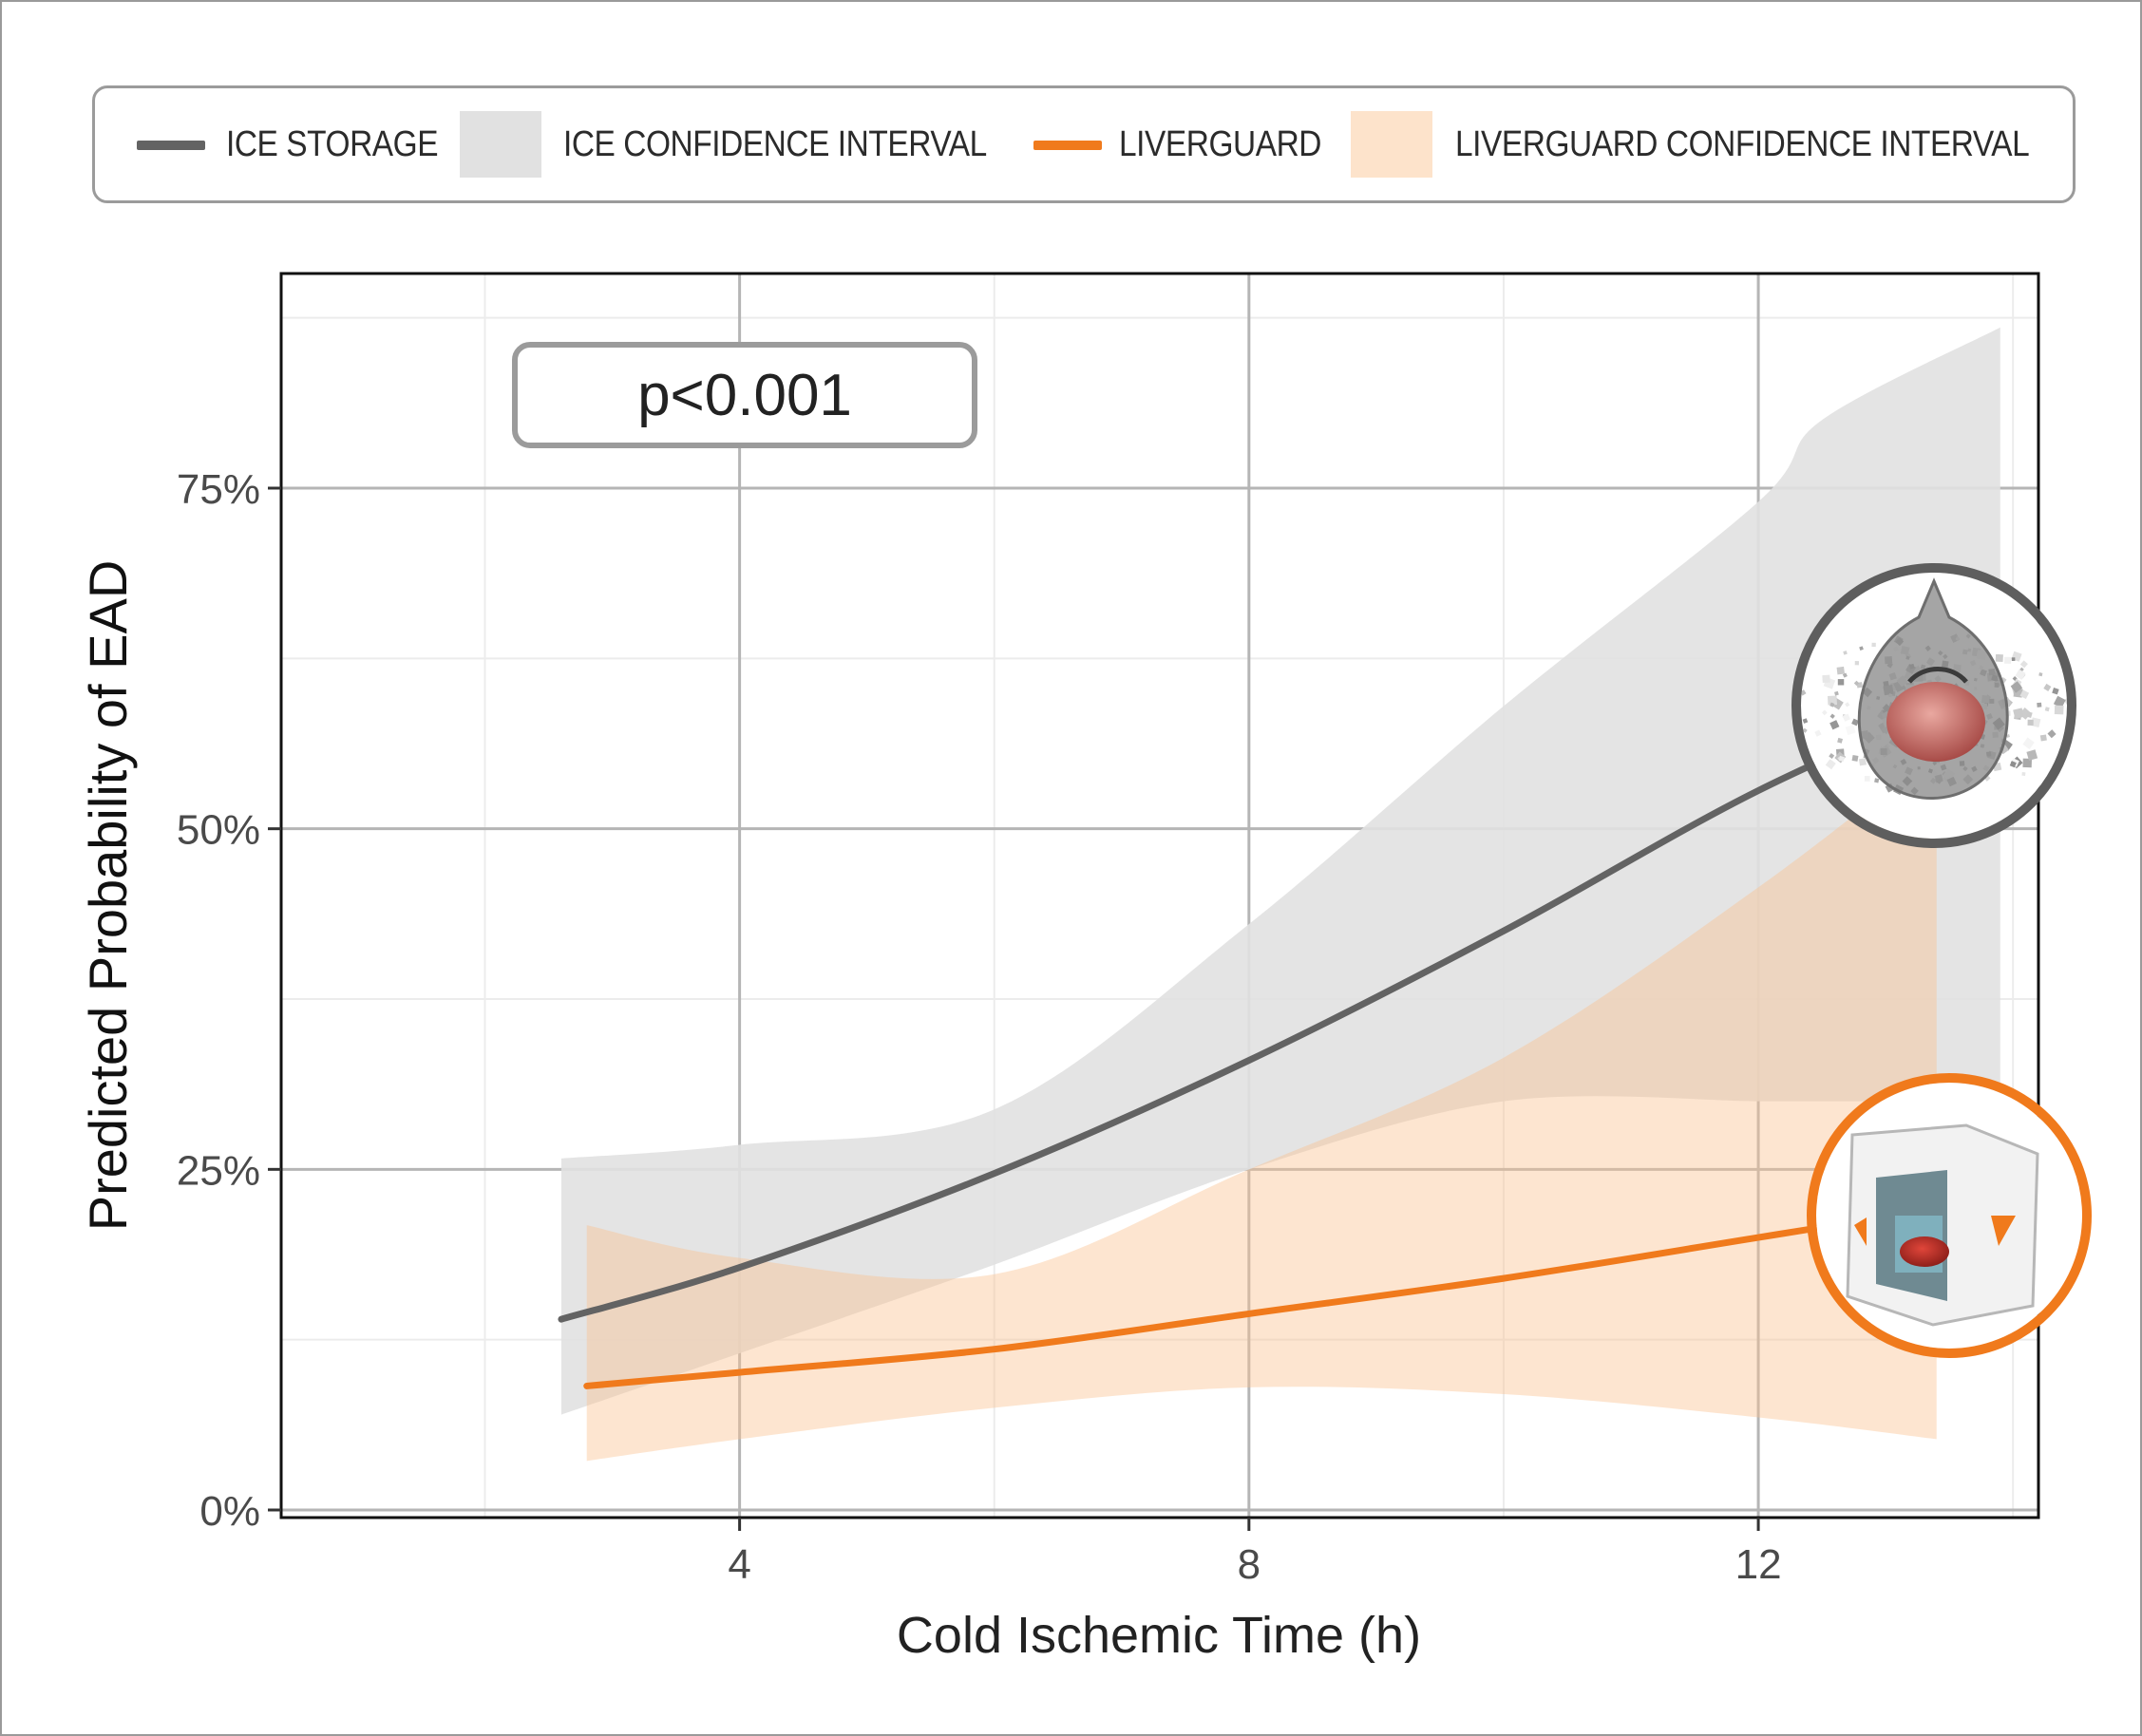  I want to click on liver-in-bag, so click(1935, 722).